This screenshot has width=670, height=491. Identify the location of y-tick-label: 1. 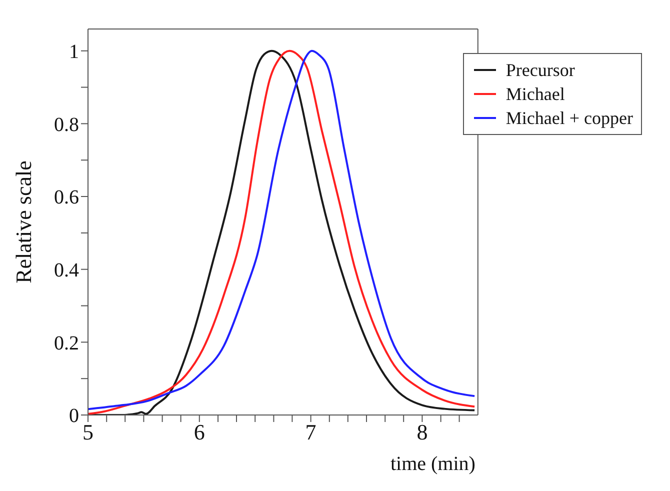
(74, 51).